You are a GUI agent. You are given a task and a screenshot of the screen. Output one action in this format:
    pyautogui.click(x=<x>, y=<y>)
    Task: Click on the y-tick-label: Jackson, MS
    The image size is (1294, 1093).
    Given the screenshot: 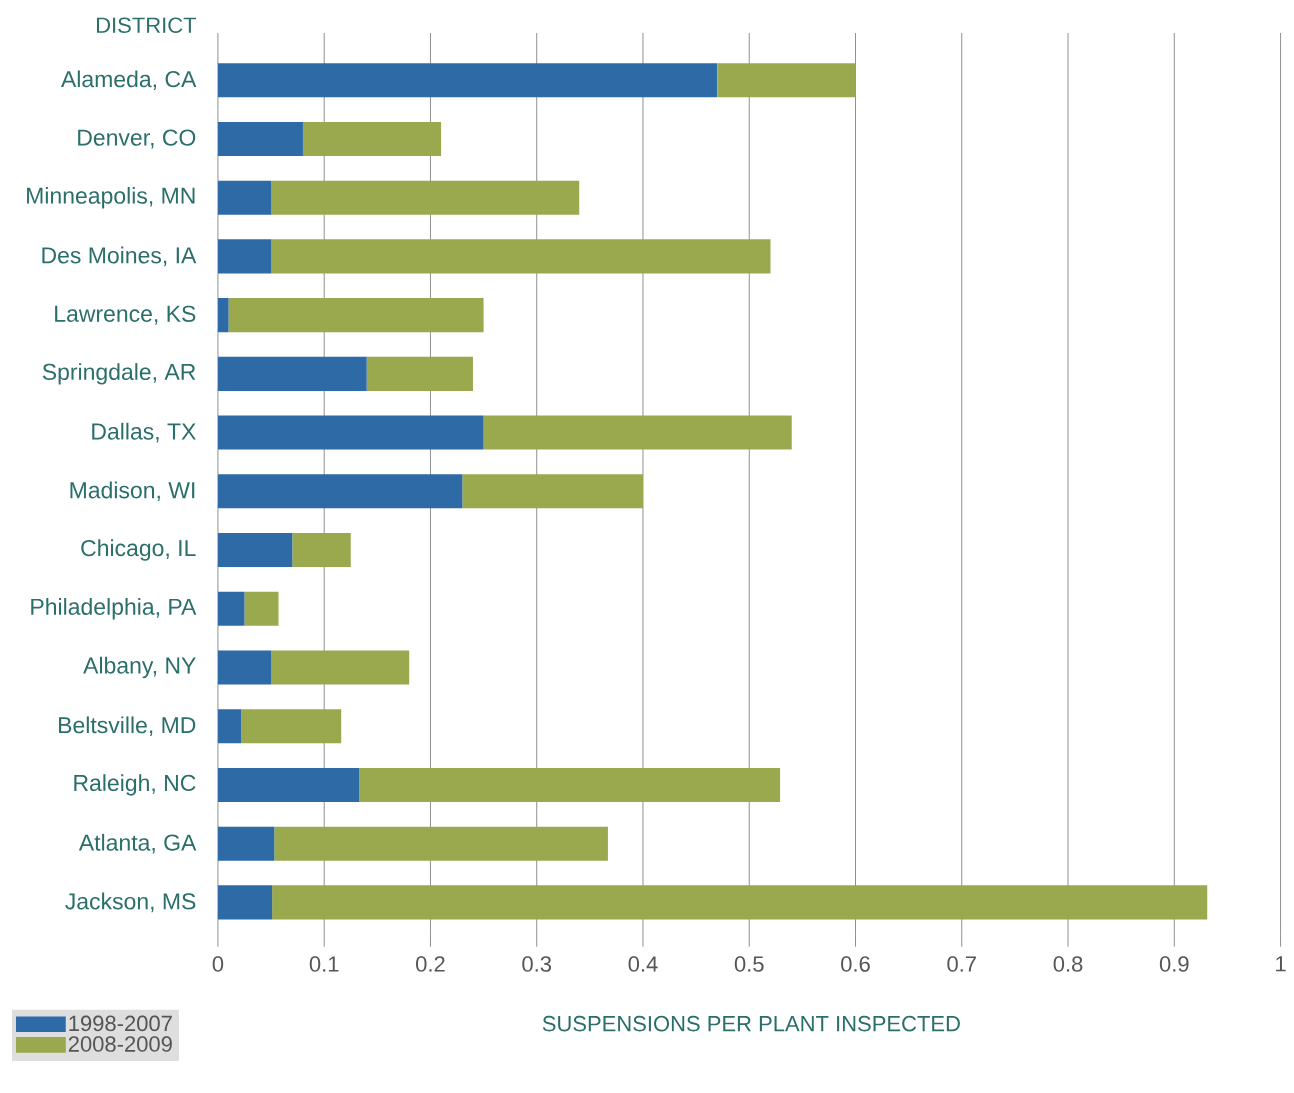 What is the action you would take?
    pyautogui.click(x=130, y=902)
    